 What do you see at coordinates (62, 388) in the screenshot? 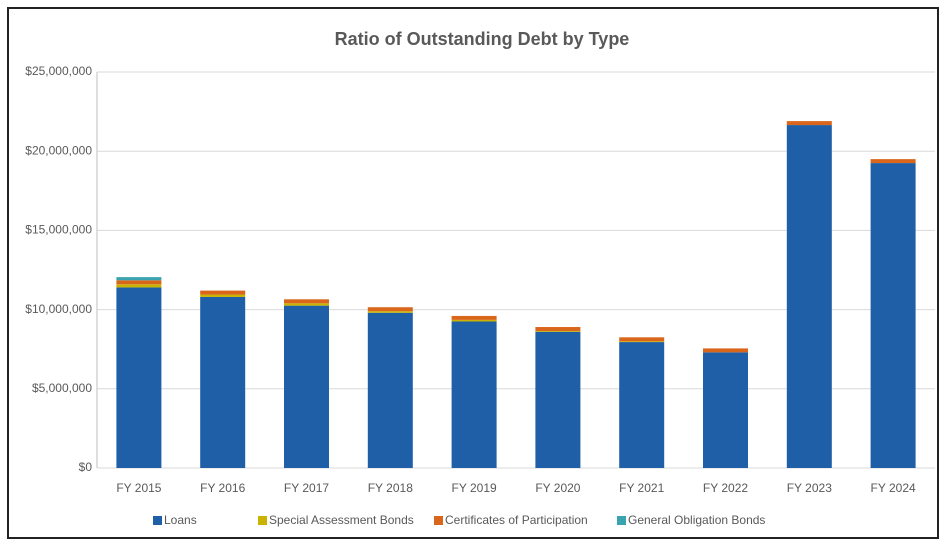
I see `y-tick-label: $5,000,000` at bounding box center [62, 388].